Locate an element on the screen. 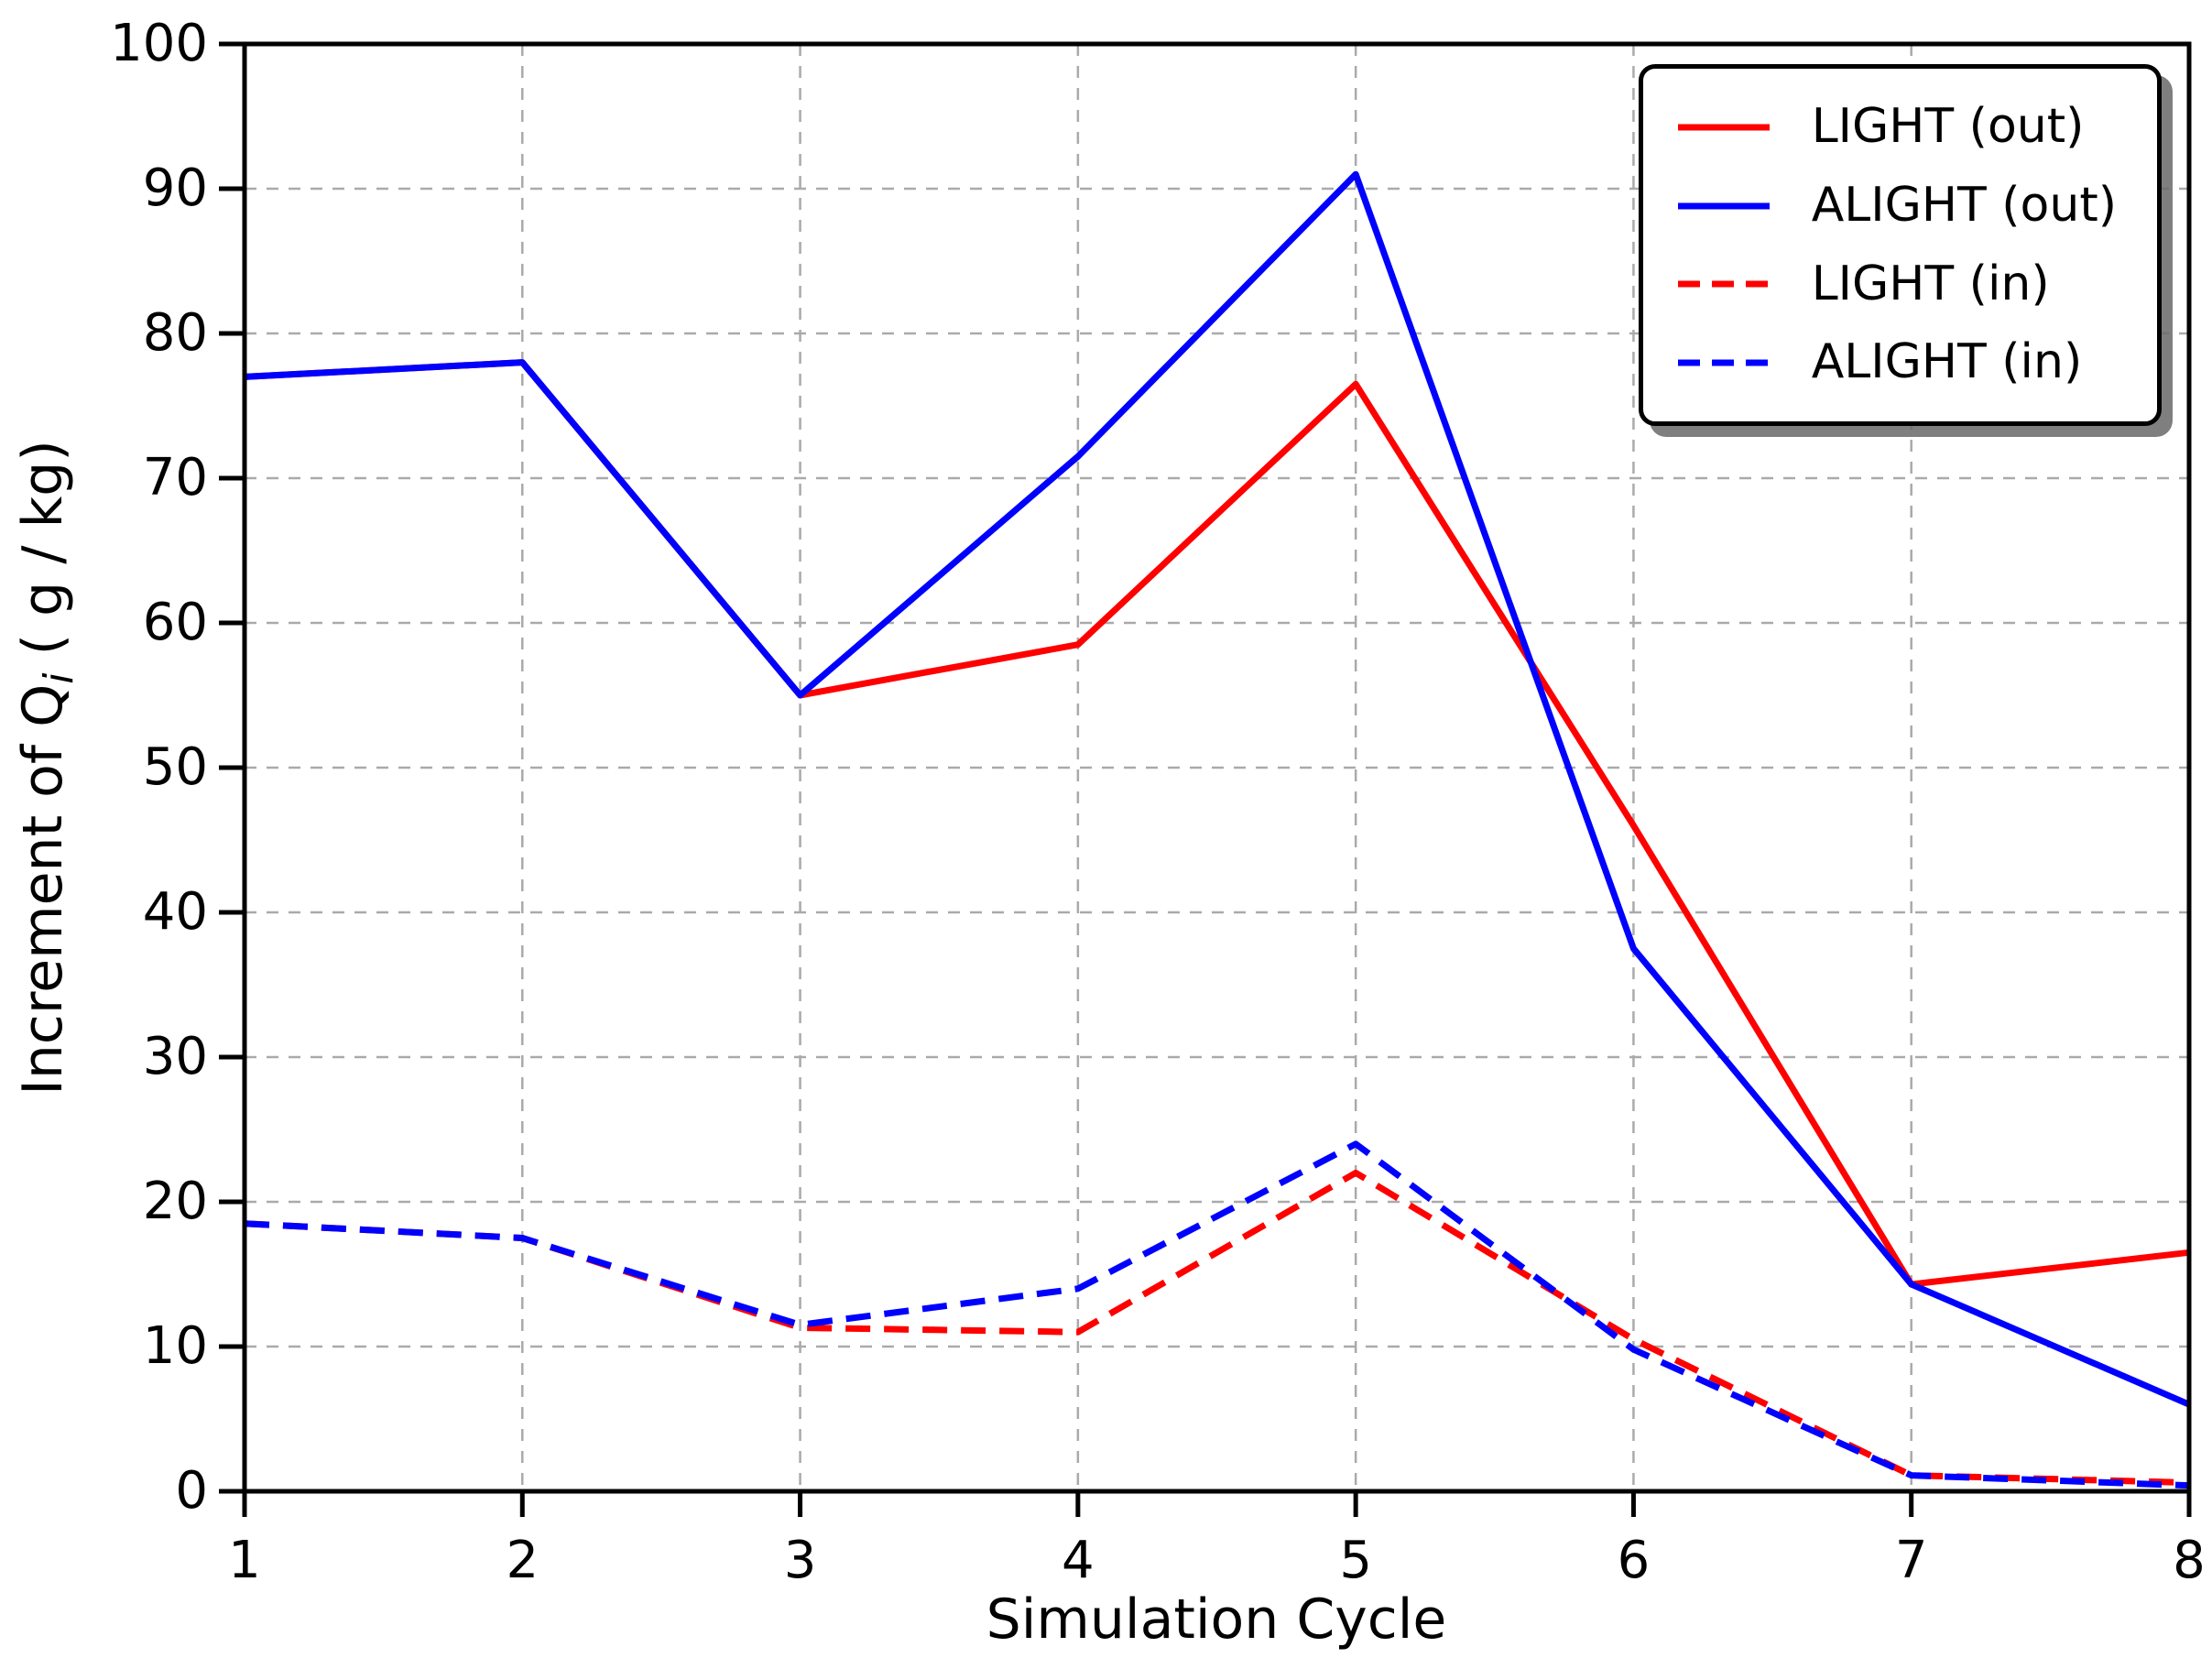 The image size is (2212, 1669). y-tick-label: 0 is located at coordinates (191, 1491).